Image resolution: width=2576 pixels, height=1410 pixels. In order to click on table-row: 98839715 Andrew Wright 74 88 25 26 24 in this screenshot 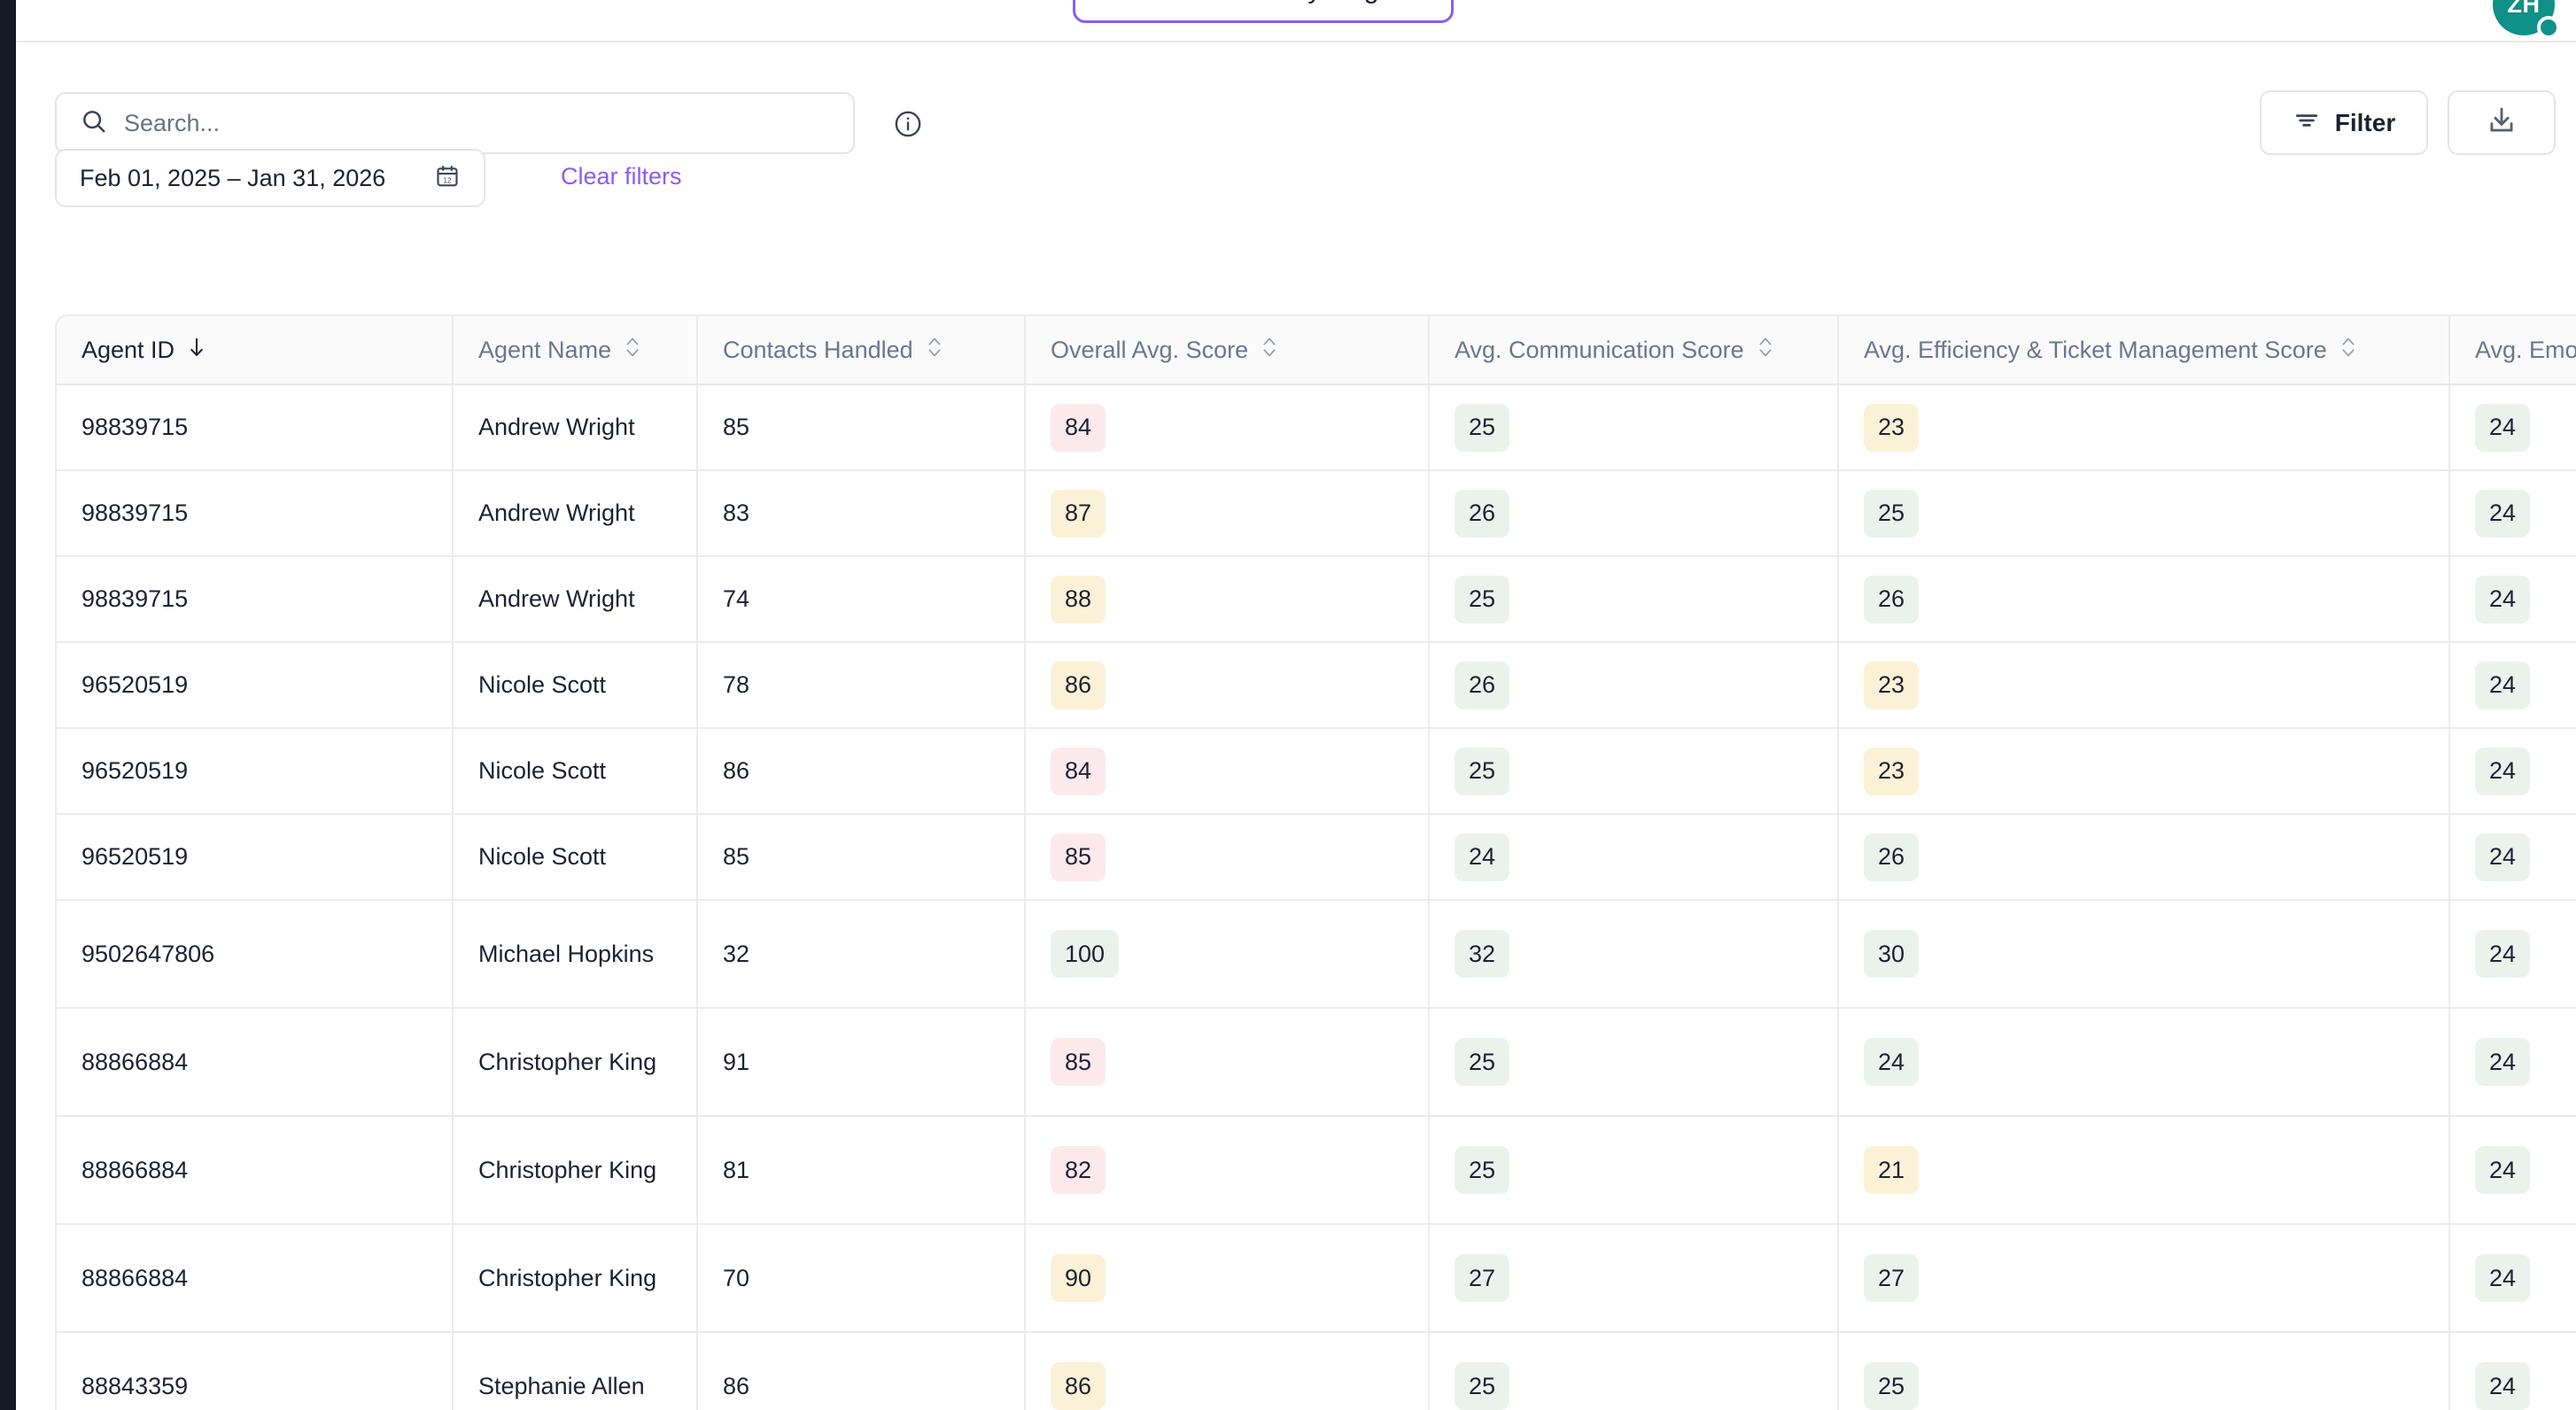, I will do `click(1315, 600)`.